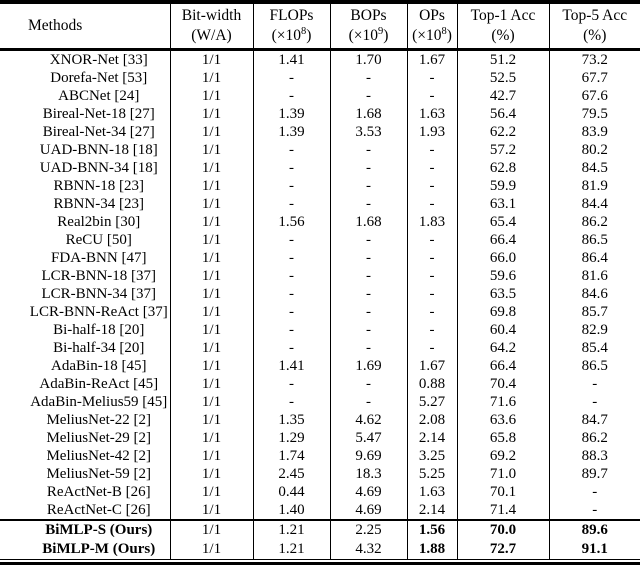  What do you see at coordinates (432, 402) in the screenshot?
I see `value-cell: 5.27` at bounding box center [432, 402].